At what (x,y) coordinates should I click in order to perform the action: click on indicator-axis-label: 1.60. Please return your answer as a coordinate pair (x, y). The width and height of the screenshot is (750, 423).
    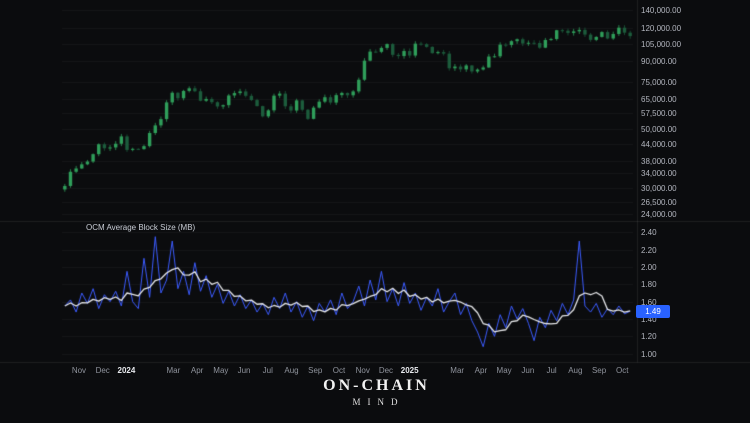
    Looking at the image, I should click on (649, 302).